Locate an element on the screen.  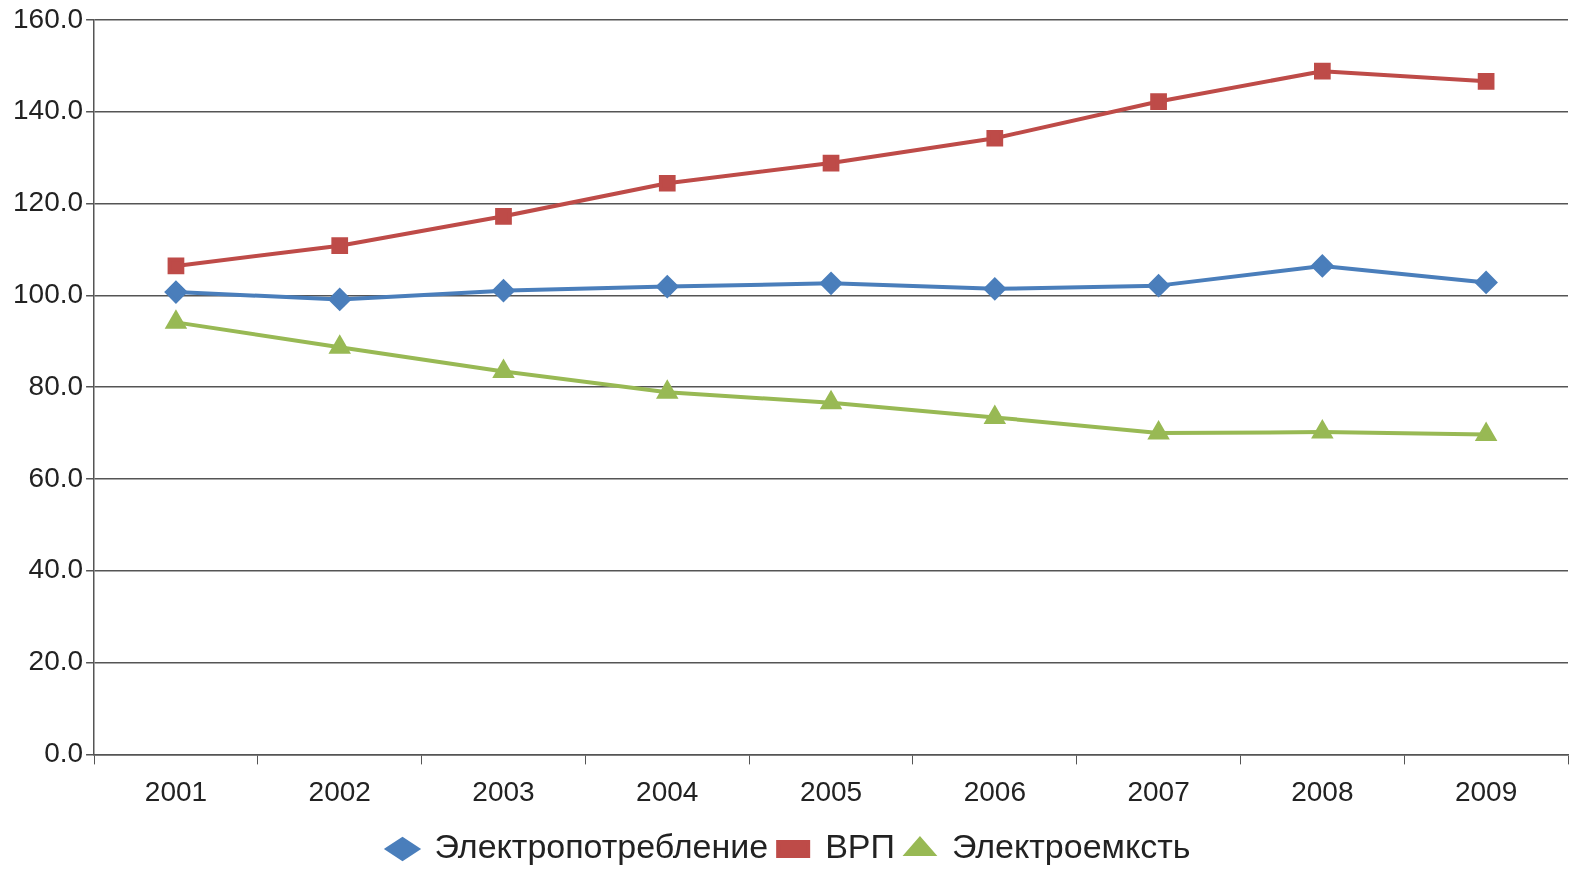
y-tick-label: 100.0 is located at coordinates (48, 293).